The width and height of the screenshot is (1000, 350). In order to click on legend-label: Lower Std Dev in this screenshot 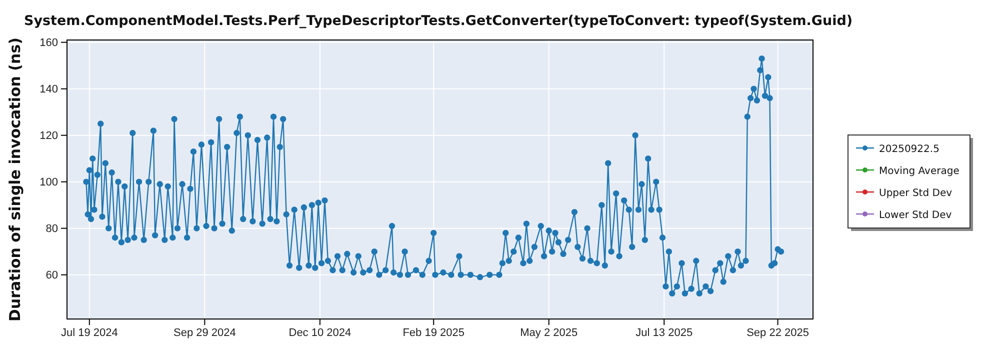, I will do `click(915, 215)`.